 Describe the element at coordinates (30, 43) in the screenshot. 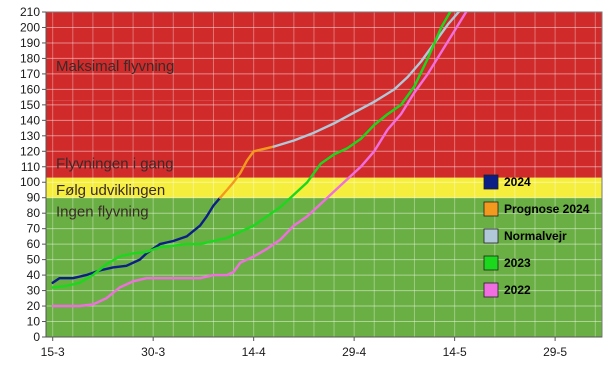

I see `y-tick-label: 190` at that location.